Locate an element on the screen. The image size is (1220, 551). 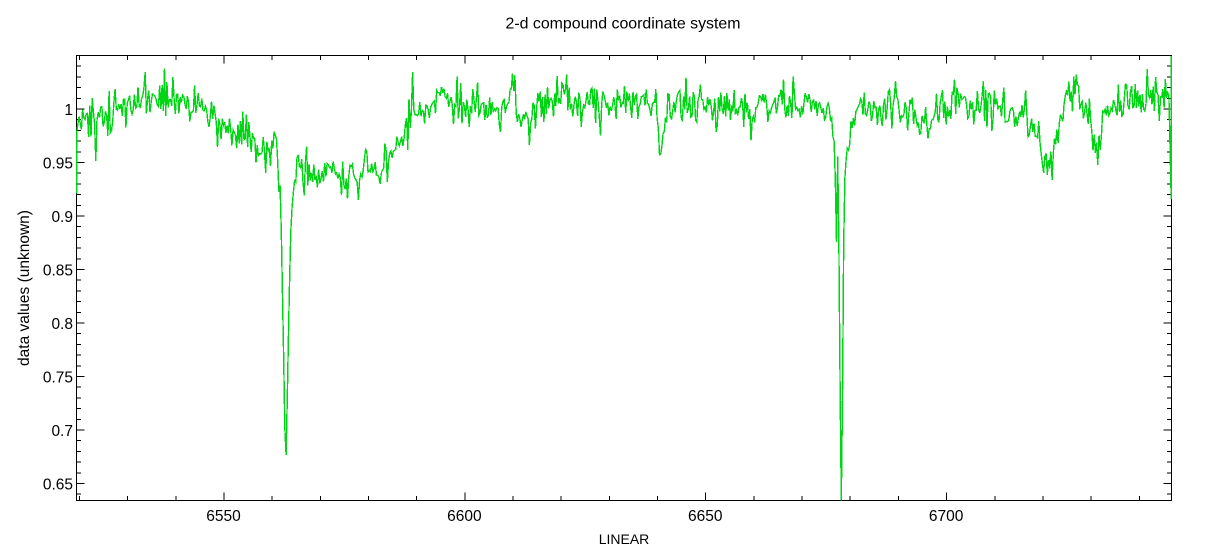
svg-text: 0.75 is located at coordinates (58, 378).